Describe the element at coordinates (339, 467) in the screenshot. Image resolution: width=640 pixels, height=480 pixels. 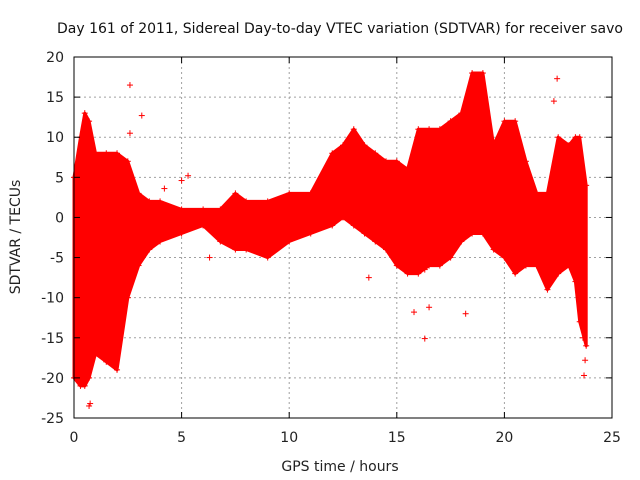
I see `x-axis-label: GPS time / hours` at that location.